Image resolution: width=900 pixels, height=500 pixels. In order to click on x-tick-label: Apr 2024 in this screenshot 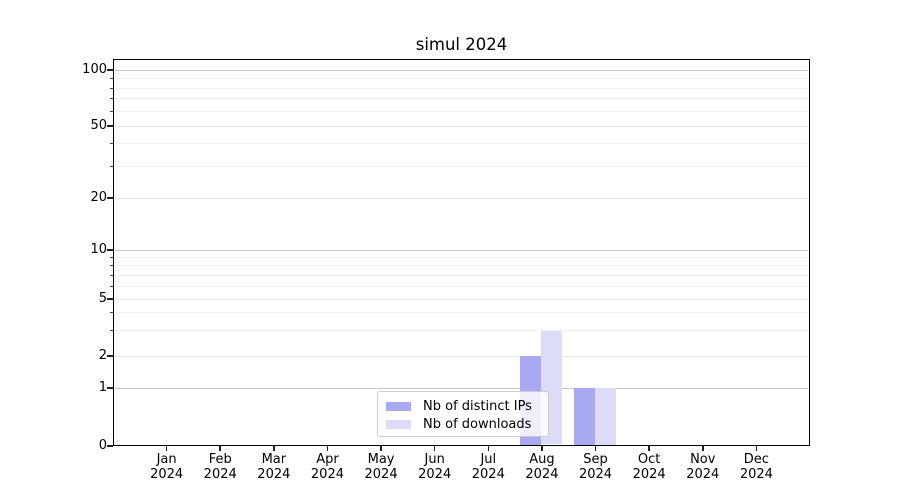, I will do `click(327, 467)`.